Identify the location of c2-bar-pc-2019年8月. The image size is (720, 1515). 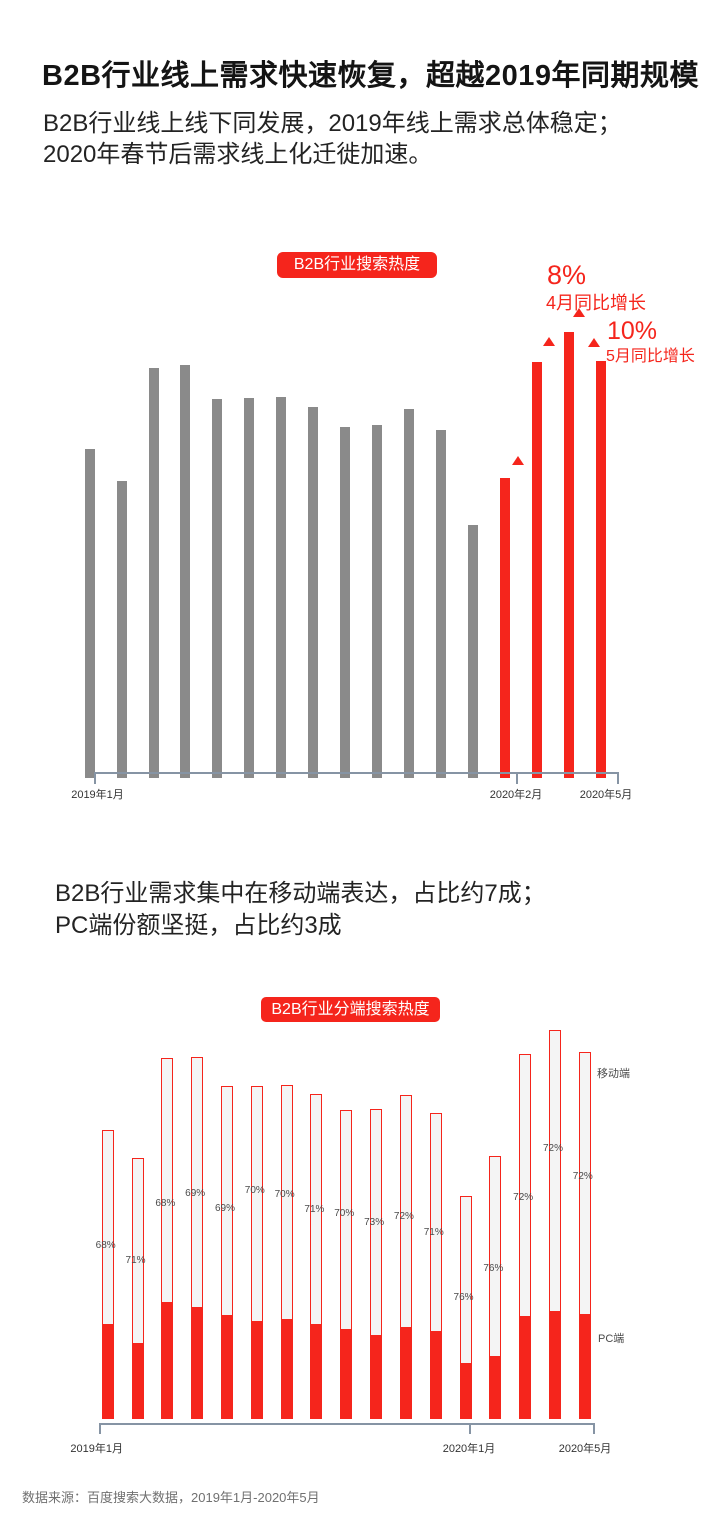
(316, 1371).